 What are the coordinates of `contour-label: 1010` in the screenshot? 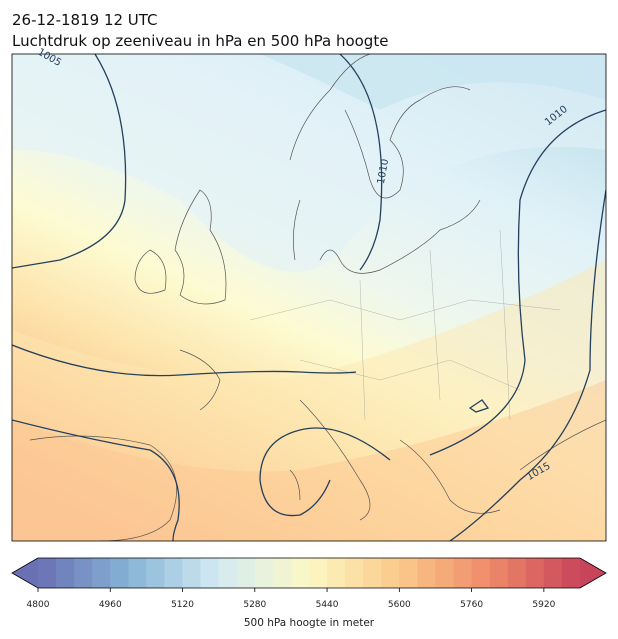 It's located at (383, 171).